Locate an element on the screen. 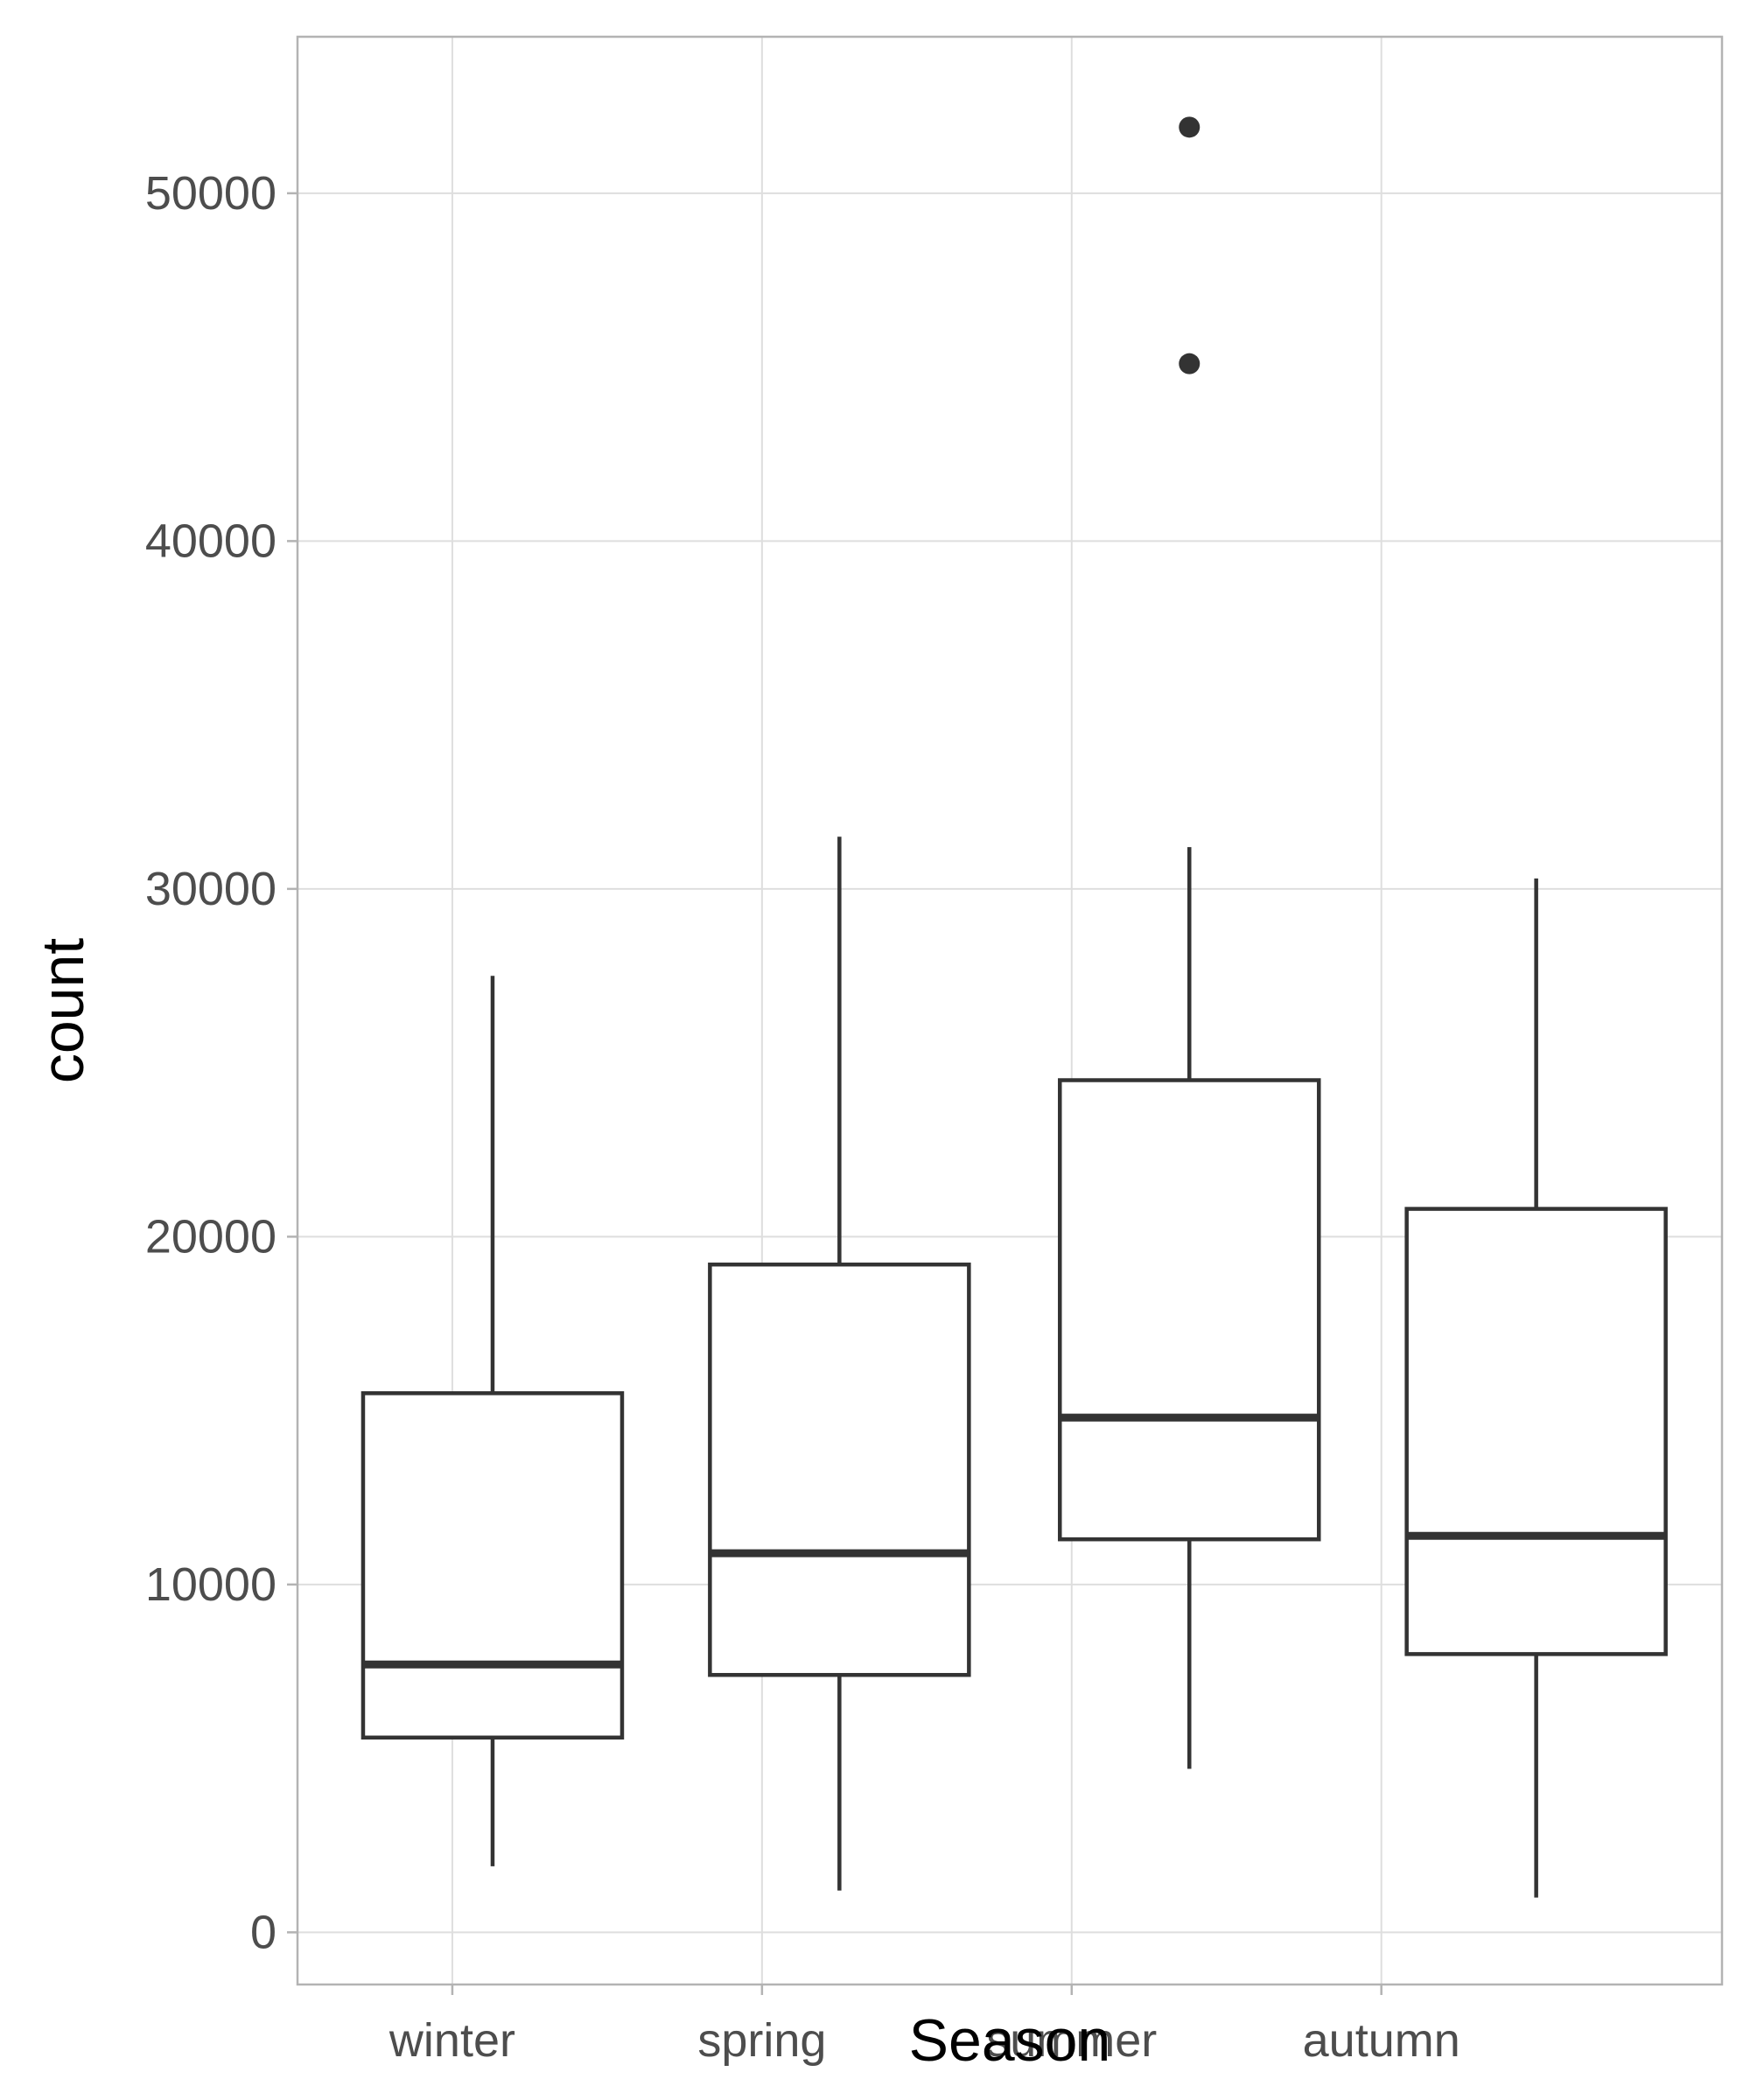 This screenshot has width=1750, height=2100. y-axis-title: count is located at coordinates (63, 1010).